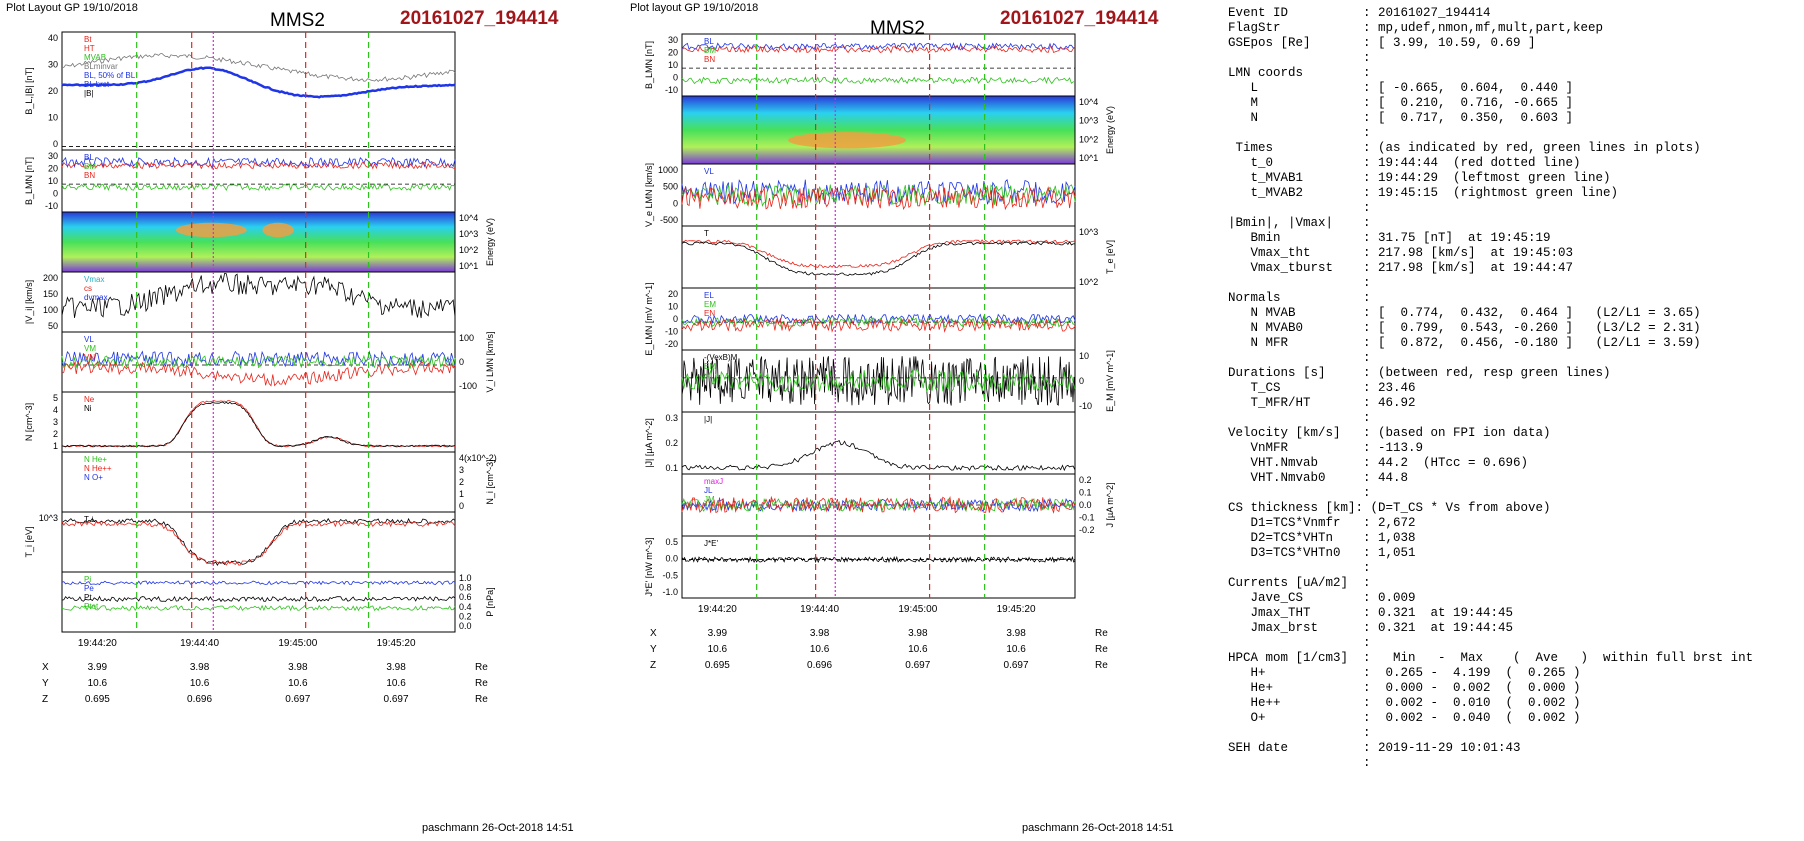  Describe the element at coordinates (29, 541) in the screenshot. I see `left_panel-y-axis-label: T_i [eV]` at that location.